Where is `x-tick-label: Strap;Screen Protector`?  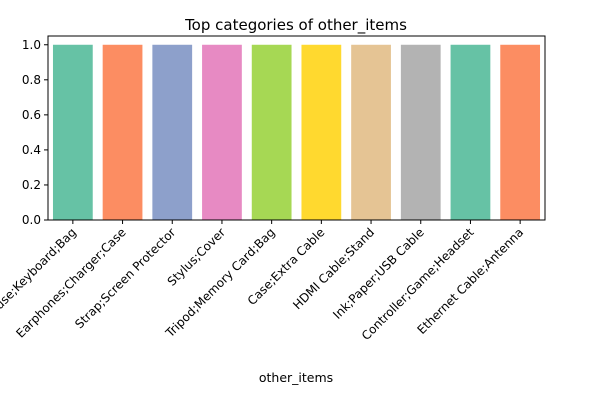
x-tick-label: Strap;Screen Protector is located at coordinates (125, 278).